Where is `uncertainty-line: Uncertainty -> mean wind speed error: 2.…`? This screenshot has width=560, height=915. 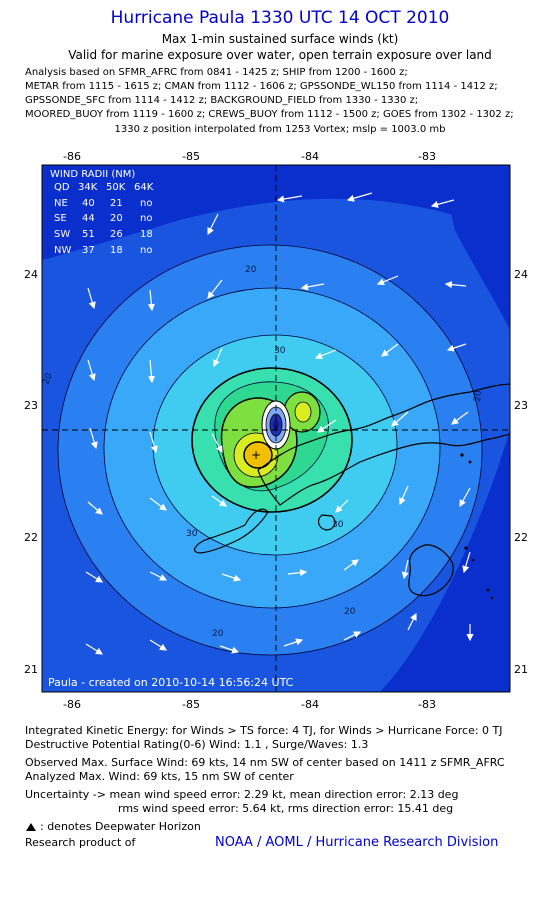
uncertainty-line: Uncertainty -> mean wind speed error: 2.… is located at coordinates (242, 794).